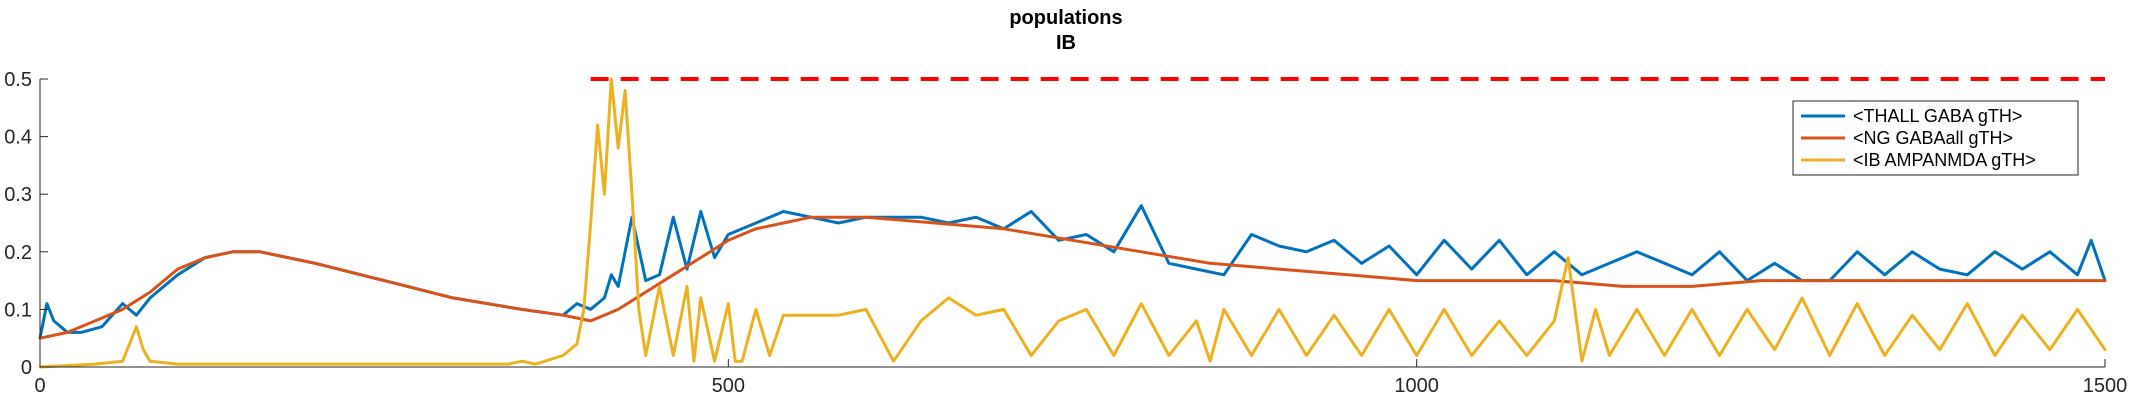 The height and width of the screenshot is (400, 2133). What do you see at coordinates (18, 310) in the screenshot?
I see `y-tick-label: 0.1` at bounding box center [18, 310].